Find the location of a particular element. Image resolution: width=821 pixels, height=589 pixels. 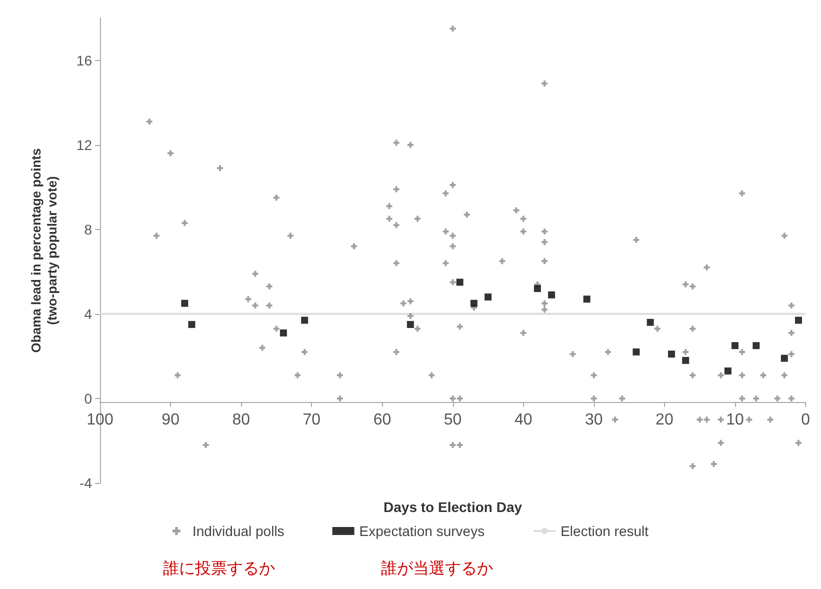

text: 誰が当選するか is located at coordinates (437, 569).